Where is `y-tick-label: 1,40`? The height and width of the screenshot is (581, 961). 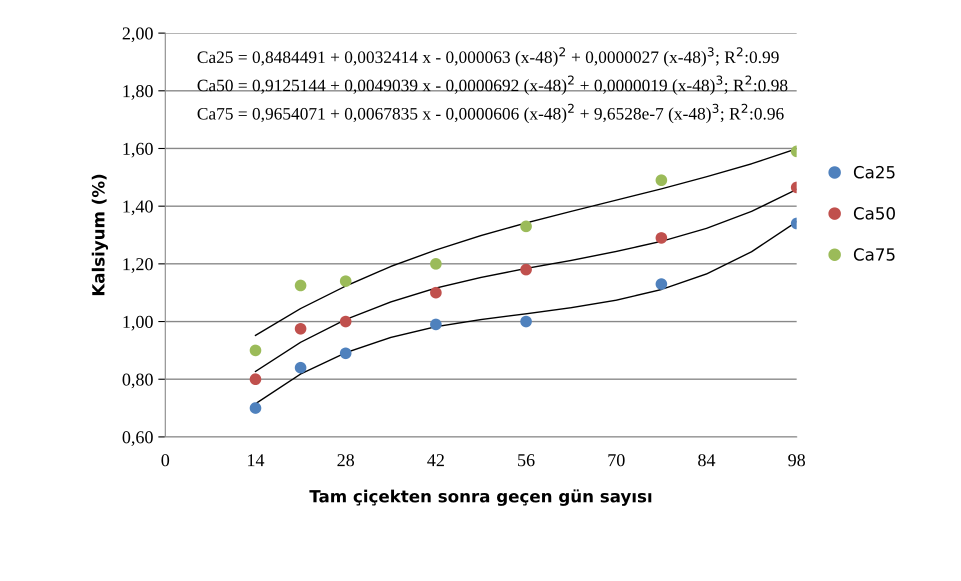 y-tick-label: 1,40 is located at coordinates (138, 208).